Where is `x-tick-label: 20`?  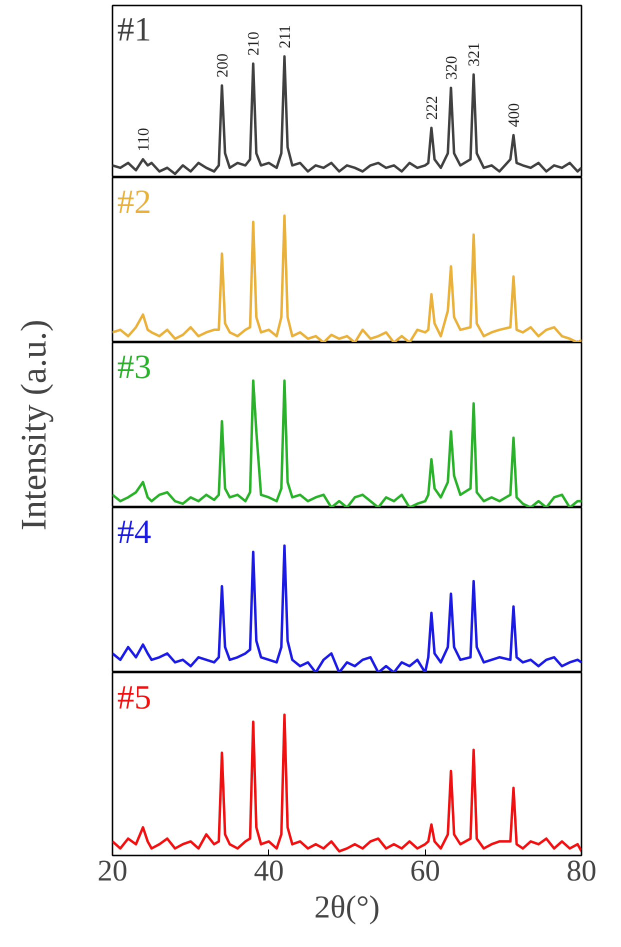
x-tick-label: 20 is located at coordinates (113, 871).